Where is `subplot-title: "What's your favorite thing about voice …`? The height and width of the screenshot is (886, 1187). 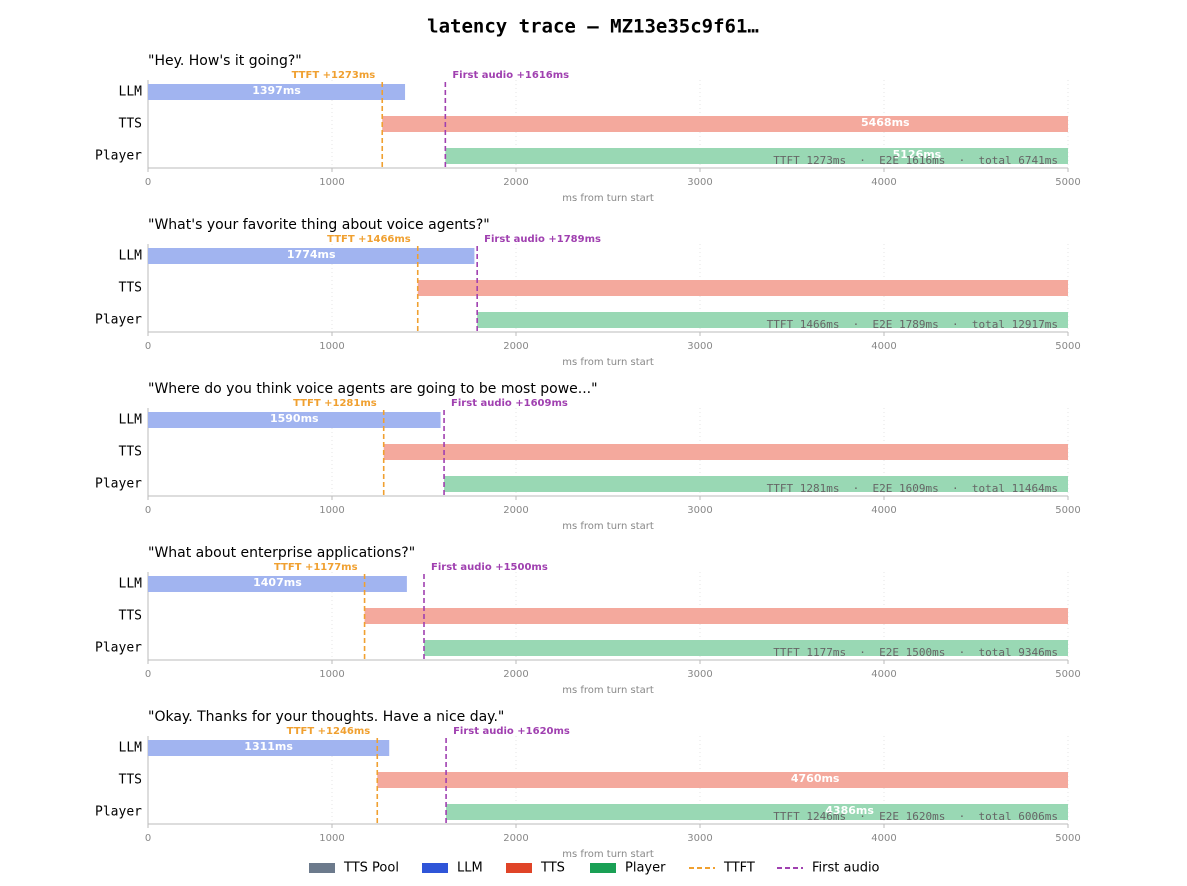
subplot-title: "What's your favorite thing about voice … is located at coordinates (319, 225).